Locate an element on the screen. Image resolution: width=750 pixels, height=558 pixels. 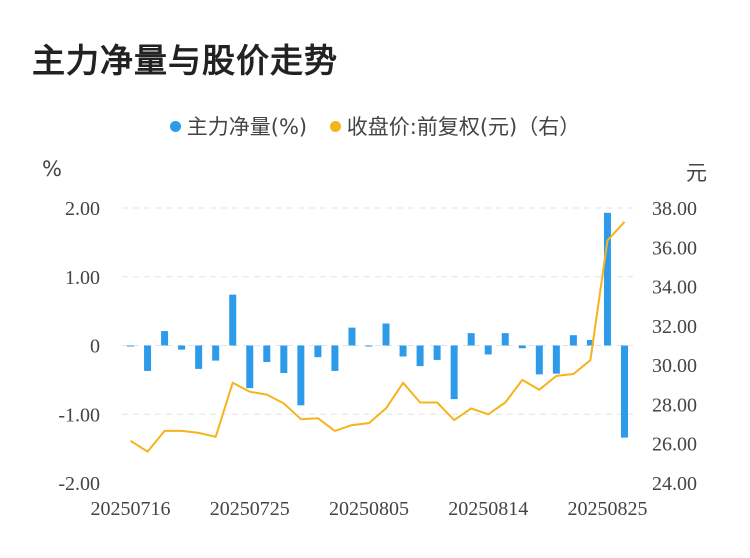
left-tick-label: 2.00 is located at coordinates (82, 209).